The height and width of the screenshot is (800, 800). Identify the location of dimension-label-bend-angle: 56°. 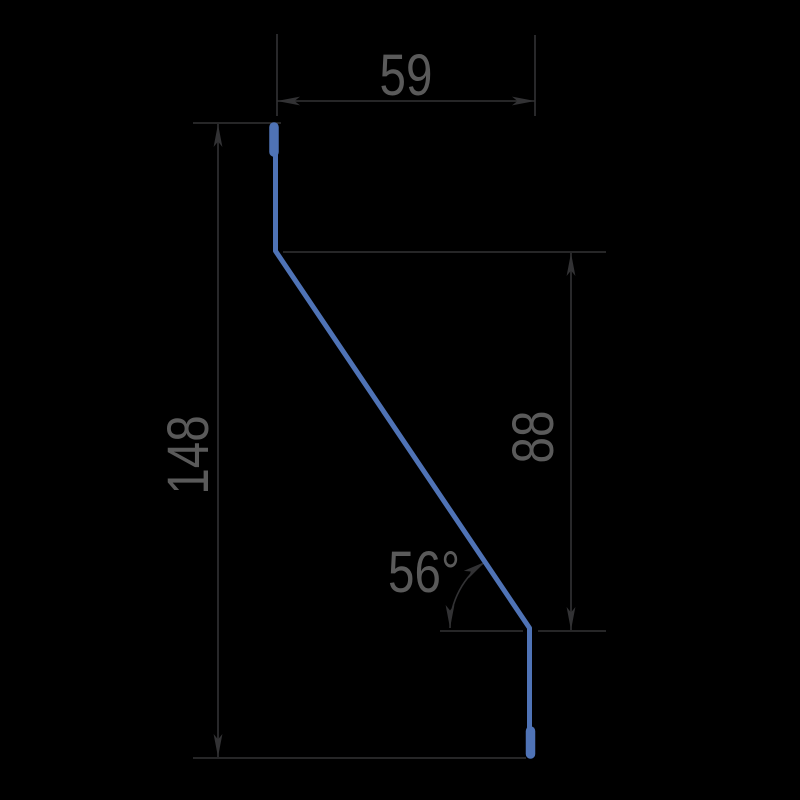
(424, 573).